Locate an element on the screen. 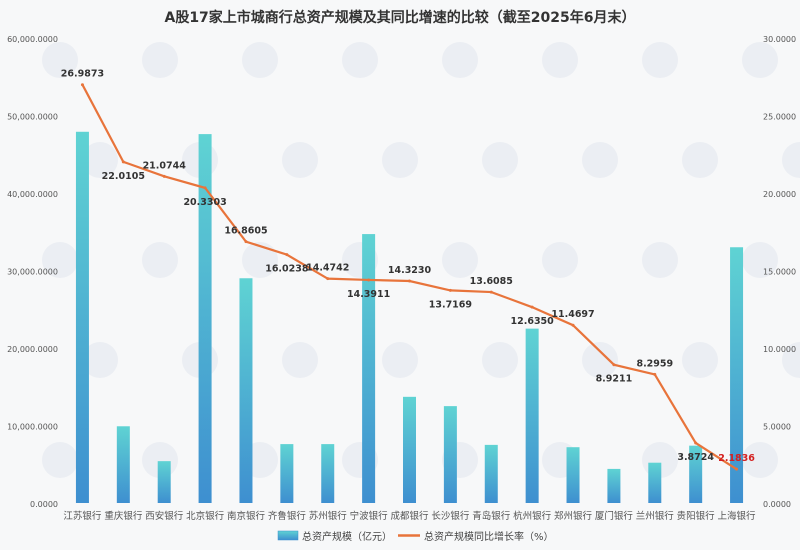 Image resolution: width=800 pixels, height=550 pixels. legend-bar-label: 总资产规模（亿元） is located at coordinates (347, 536).